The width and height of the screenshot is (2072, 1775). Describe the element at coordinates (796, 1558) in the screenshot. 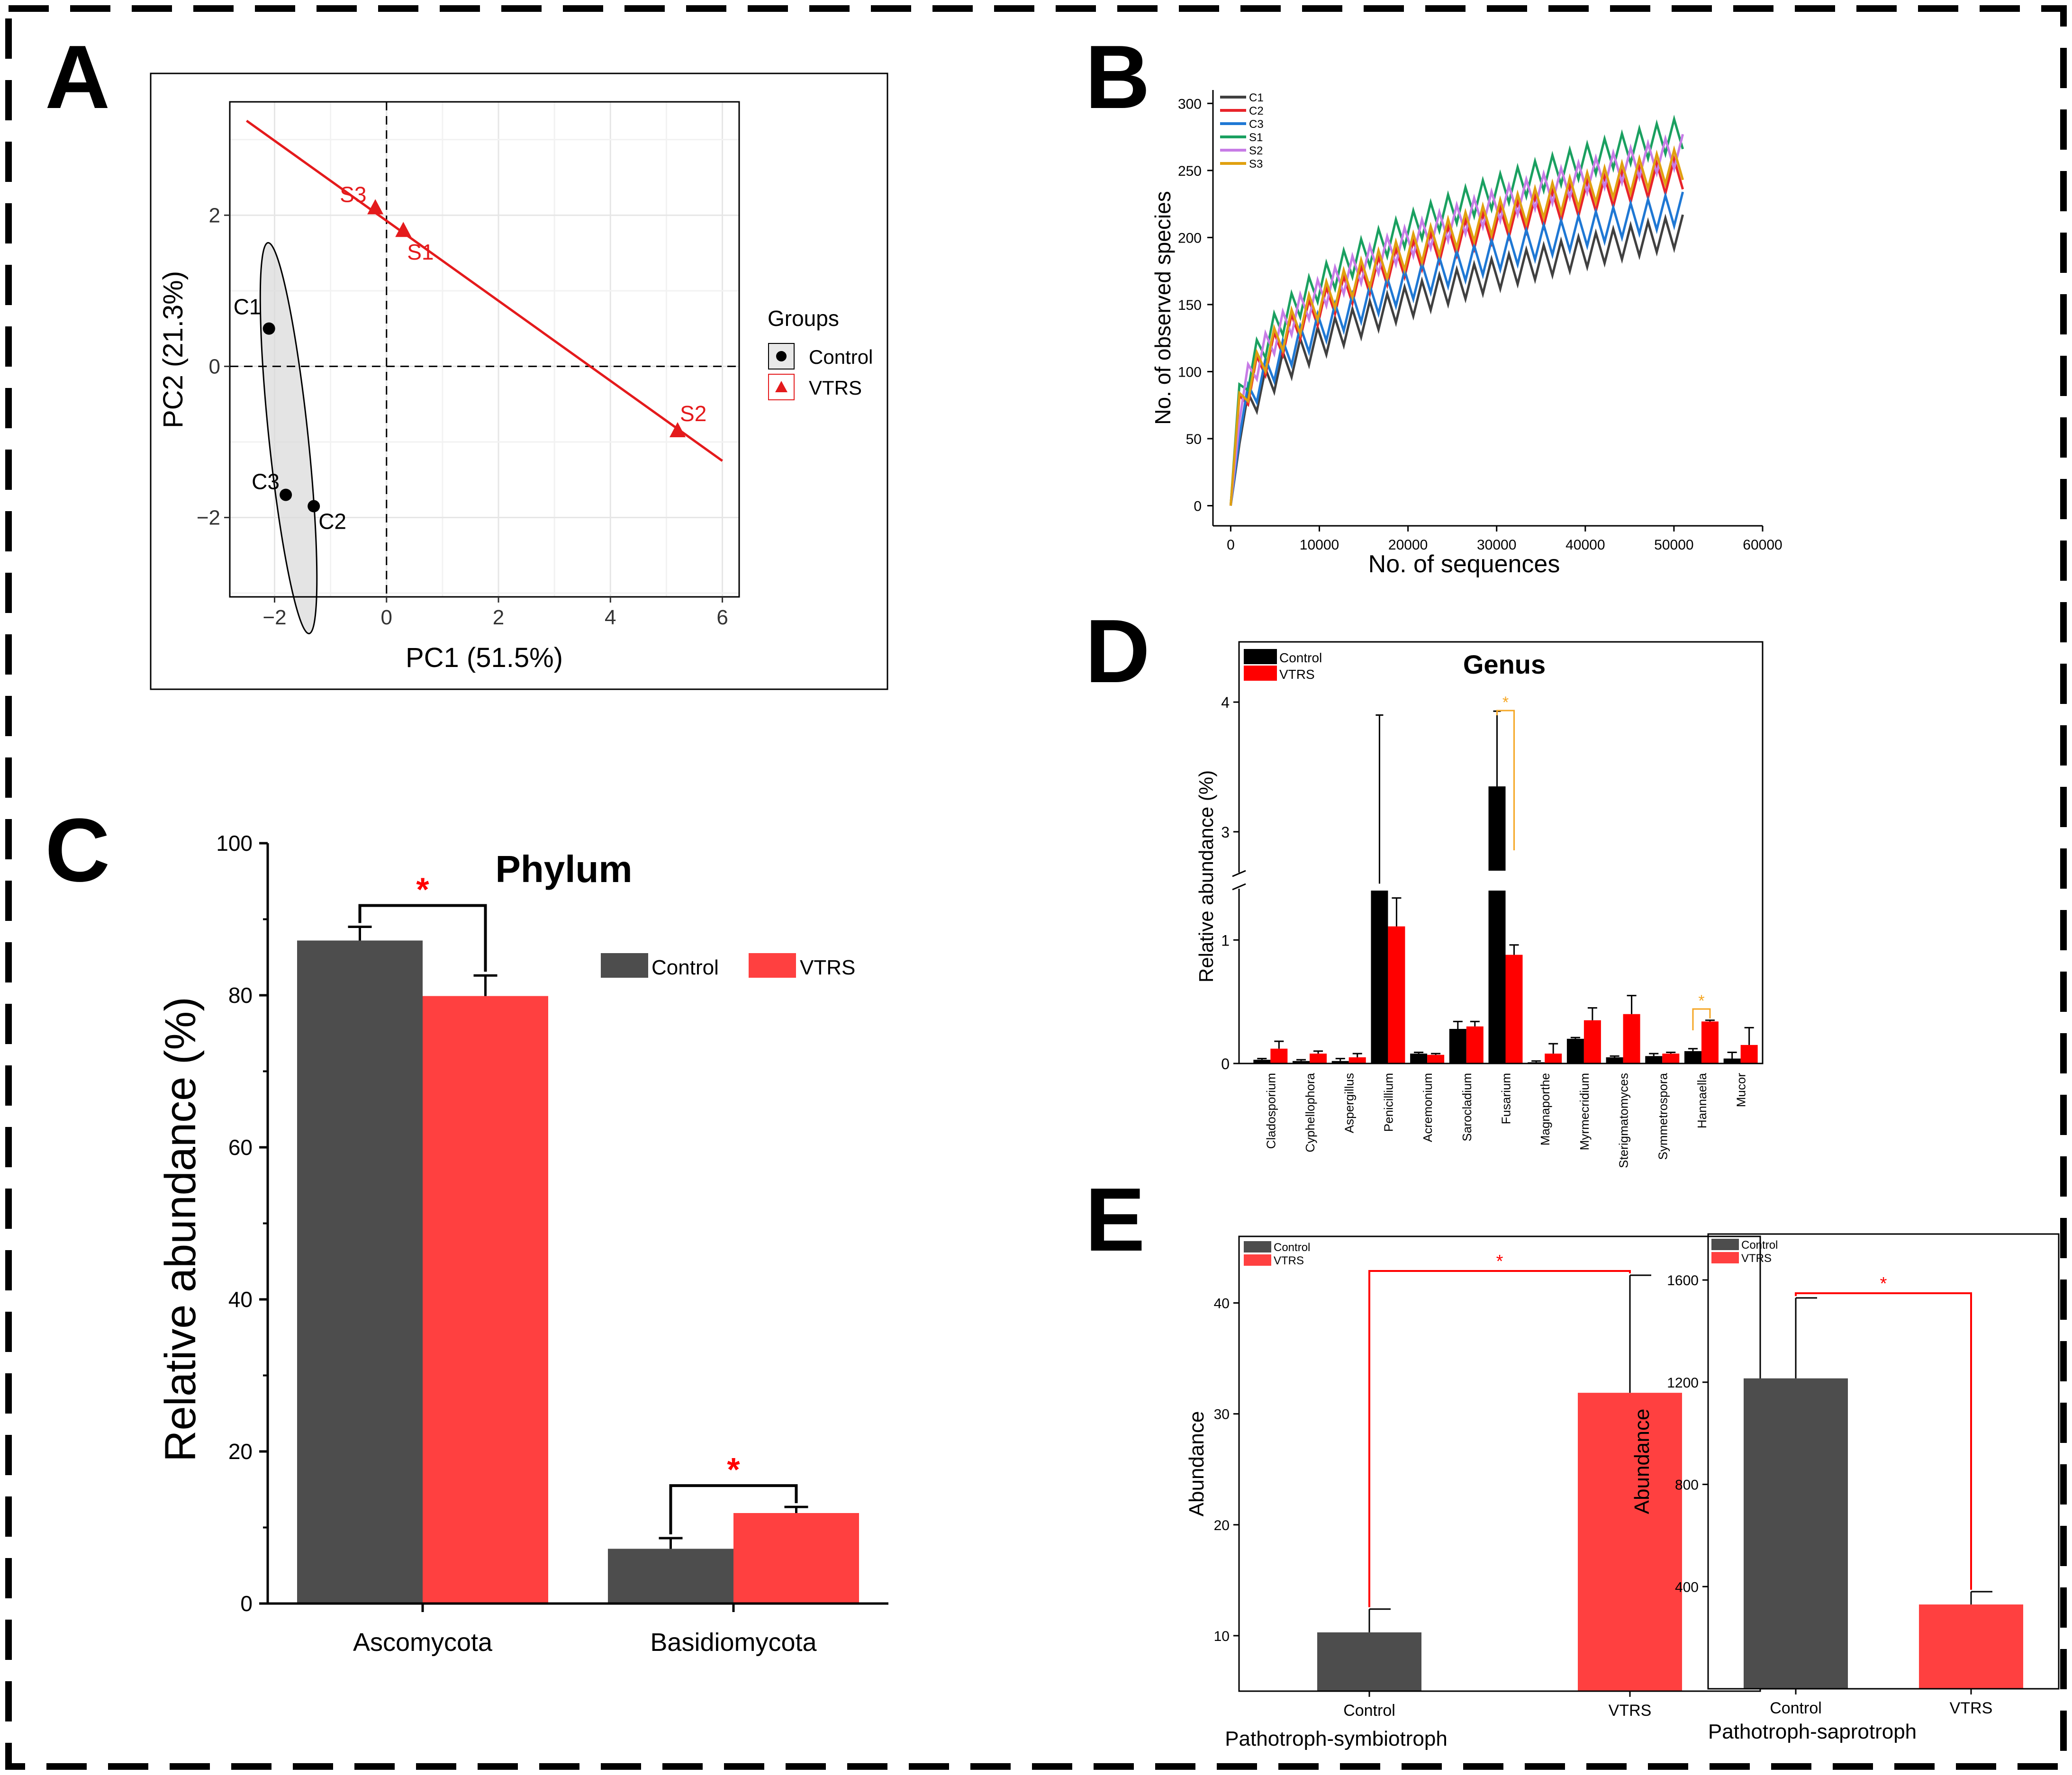

I see `bar-basidiomycota-vtrs` at that location.